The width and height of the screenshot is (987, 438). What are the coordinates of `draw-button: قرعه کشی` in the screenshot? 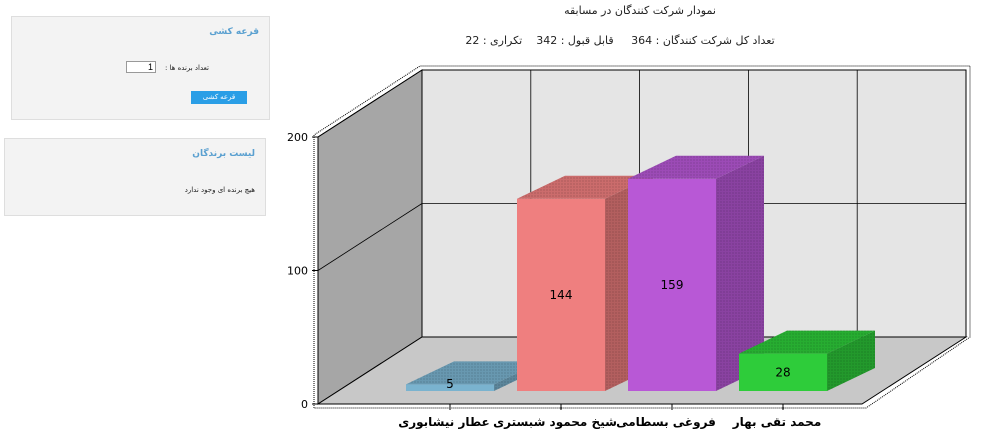 It's located at (219, 97).